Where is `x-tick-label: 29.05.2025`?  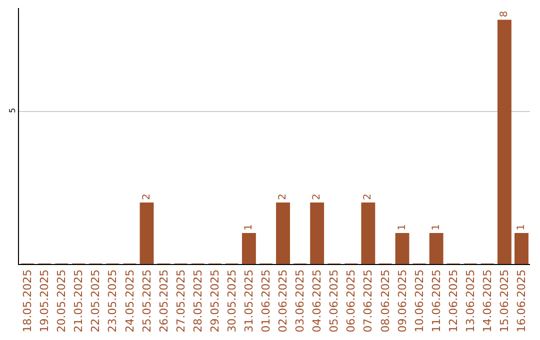
x-tick-label: 29.05.2025 is located at coordinates (215, 300).